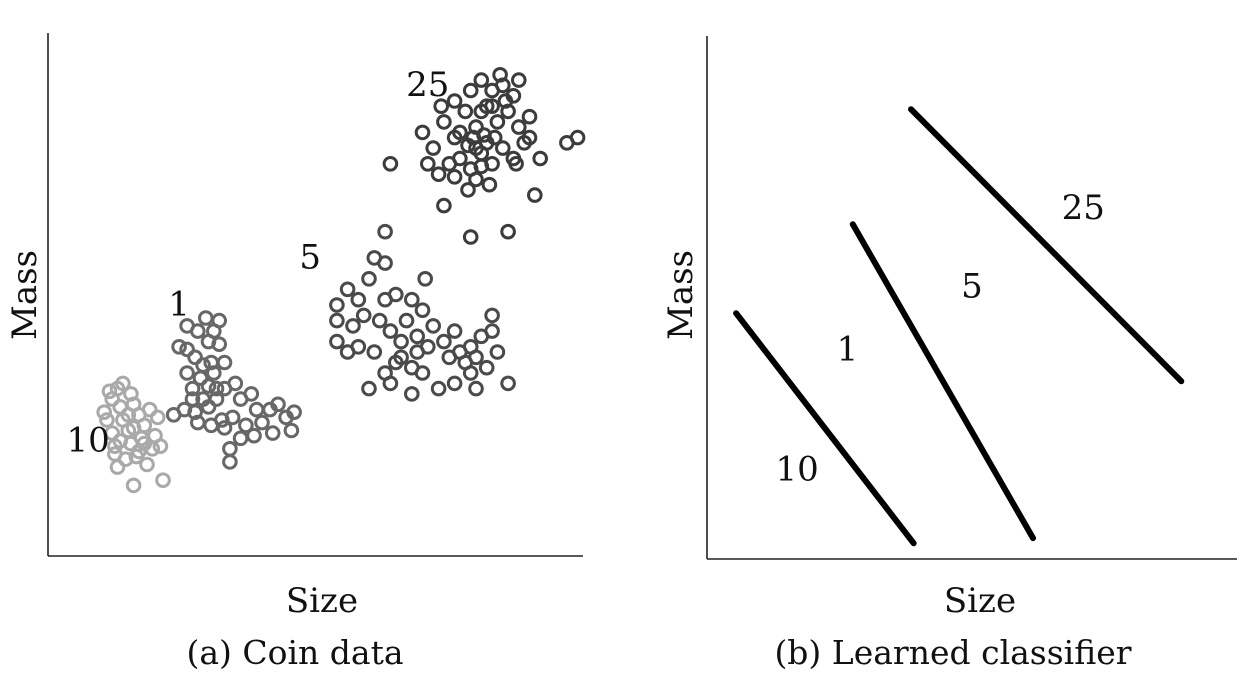 Image resolution: width=1253 pixels, height=678 pixels. I want to click on y-axis-label: Mass, so click(25, 295).